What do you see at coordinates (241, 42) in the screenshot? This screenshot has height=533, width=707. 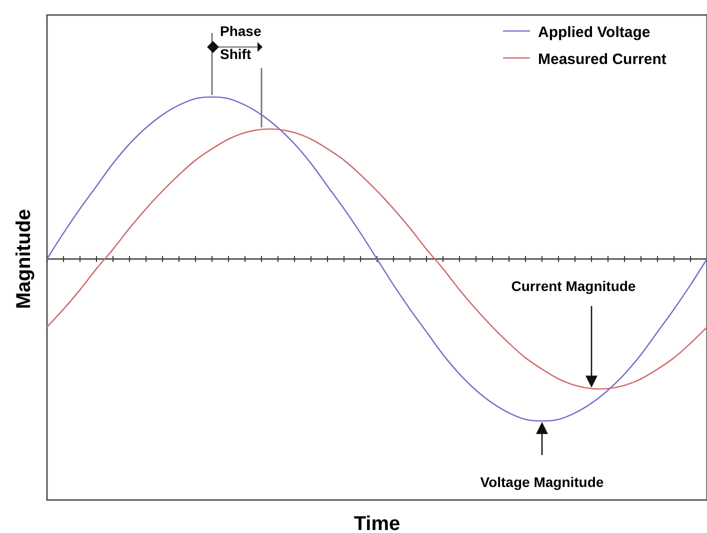 I see `text: Phase Shift` at bounding box center [241, 42].